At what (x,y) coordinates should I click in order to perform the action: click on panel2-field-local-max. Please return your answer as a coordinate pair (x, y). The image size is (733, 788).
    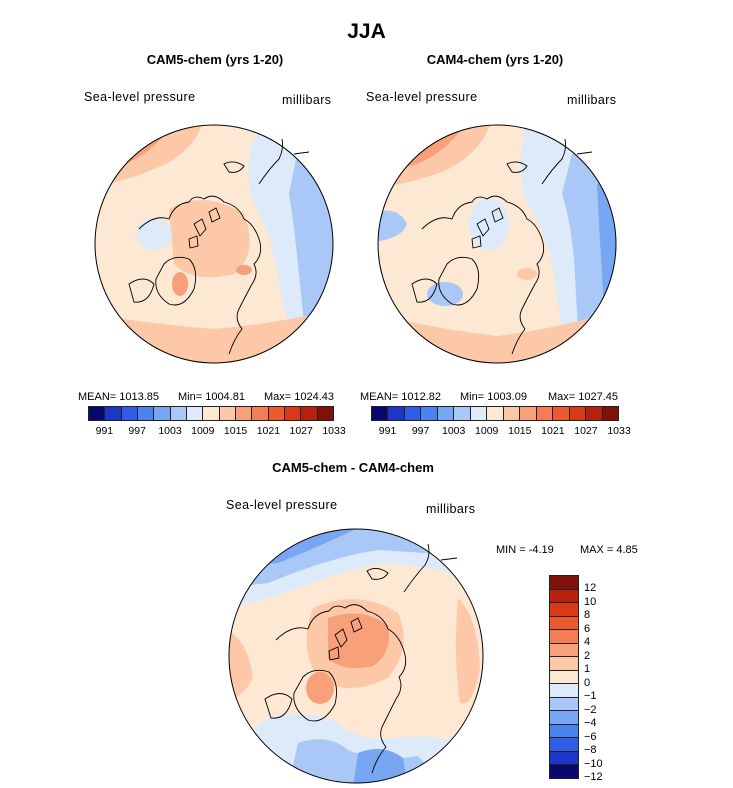
    Looking at the image, I should click on (527, 274).